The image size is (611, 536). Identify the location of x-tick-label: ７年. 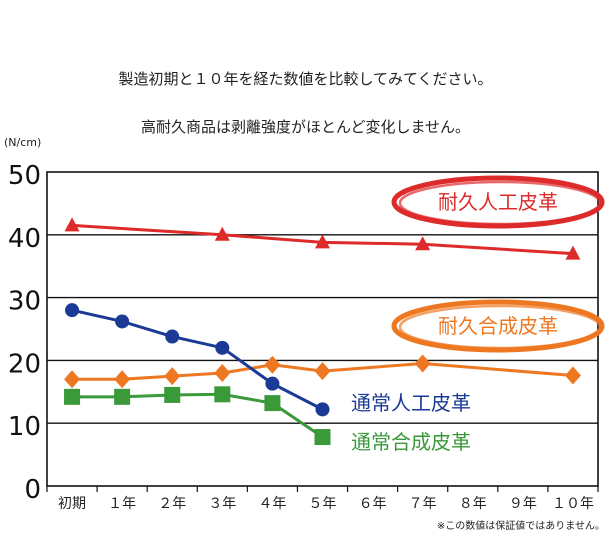
(423, 504).